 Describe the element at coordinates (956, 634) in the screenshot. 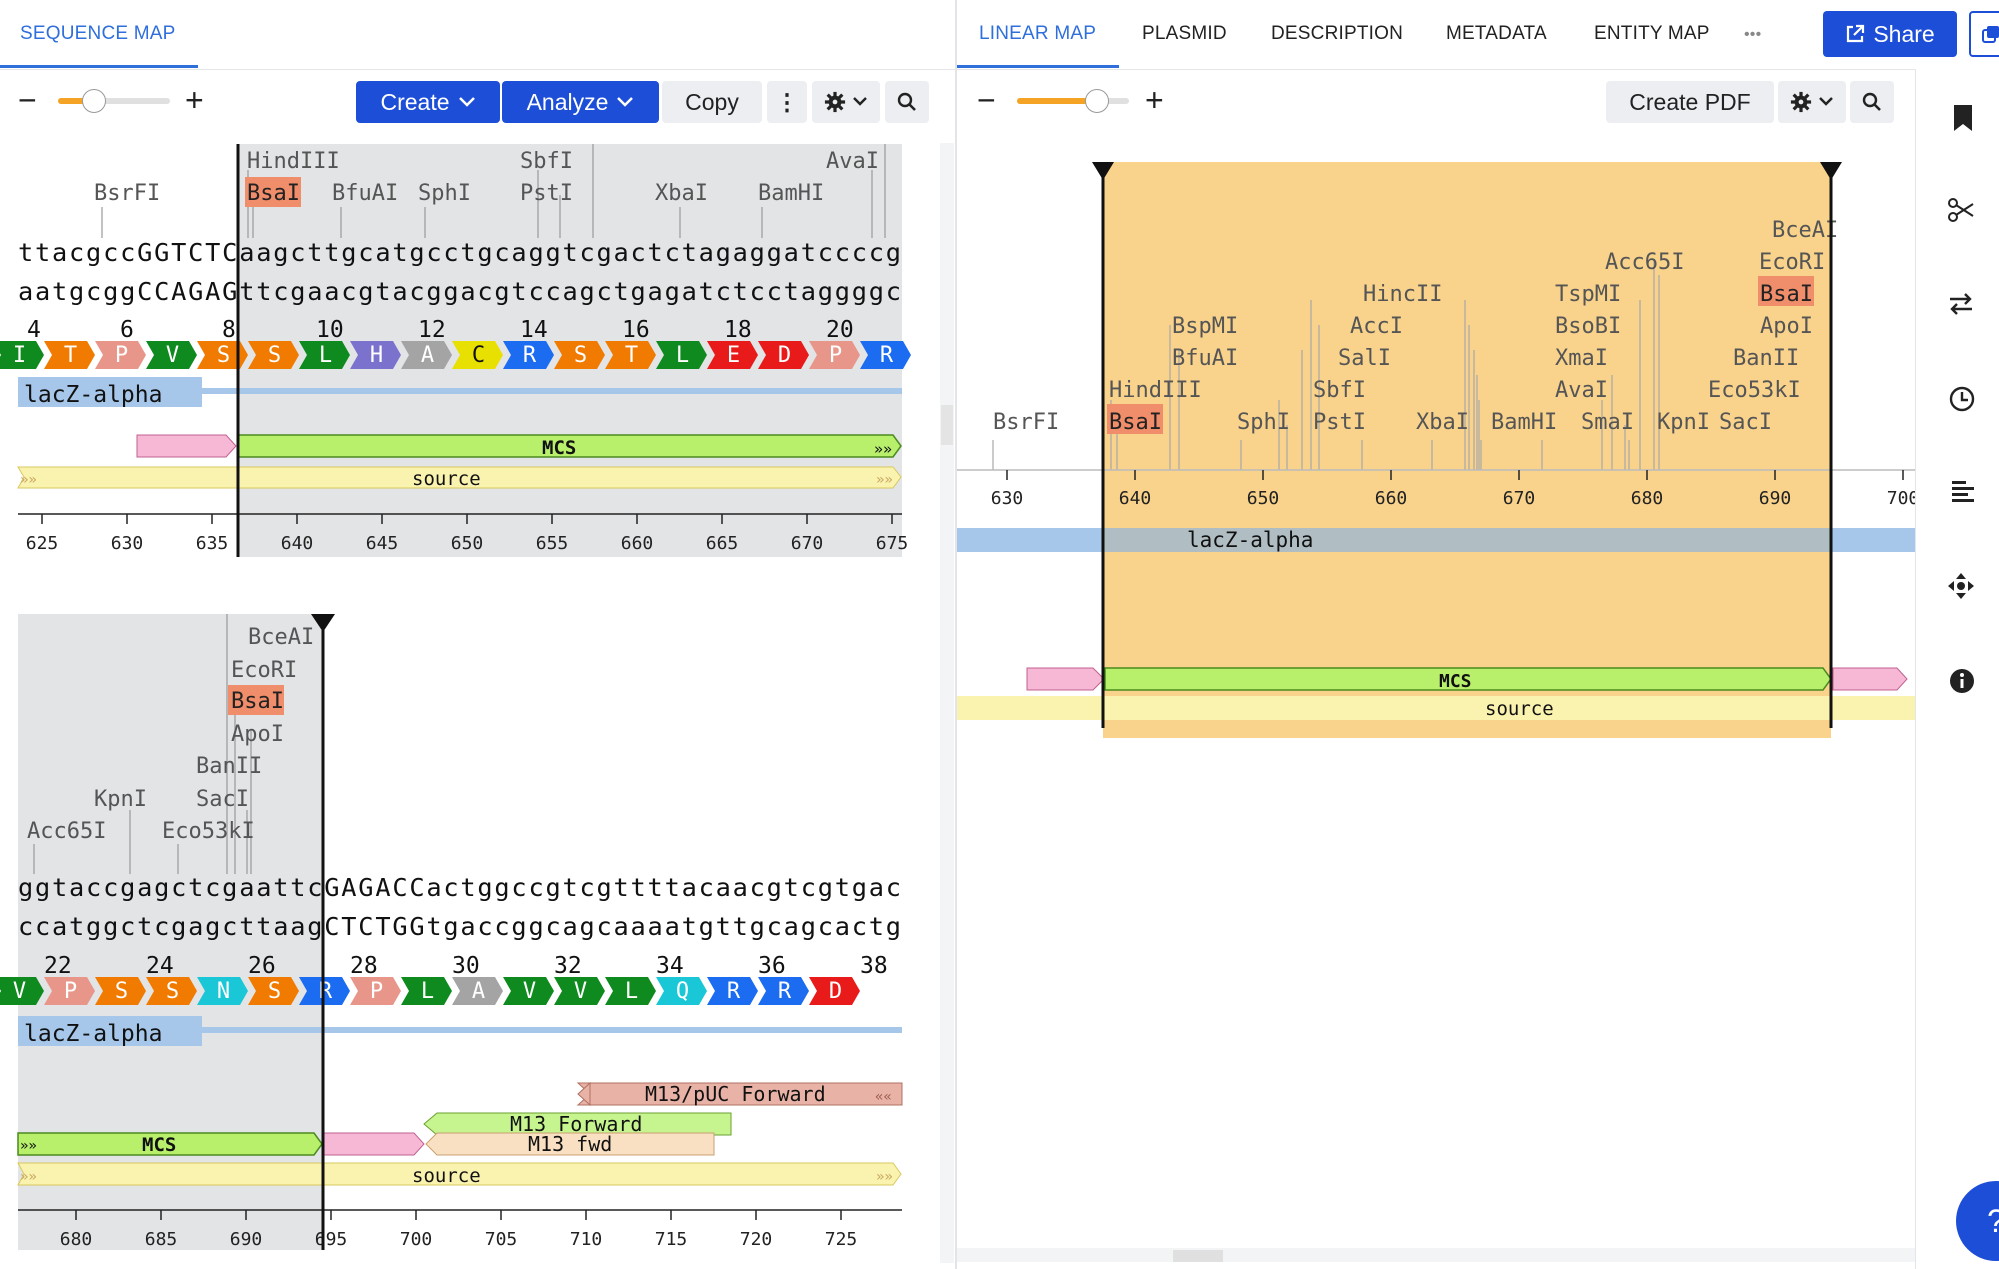

I see `pane-divider` at that location.